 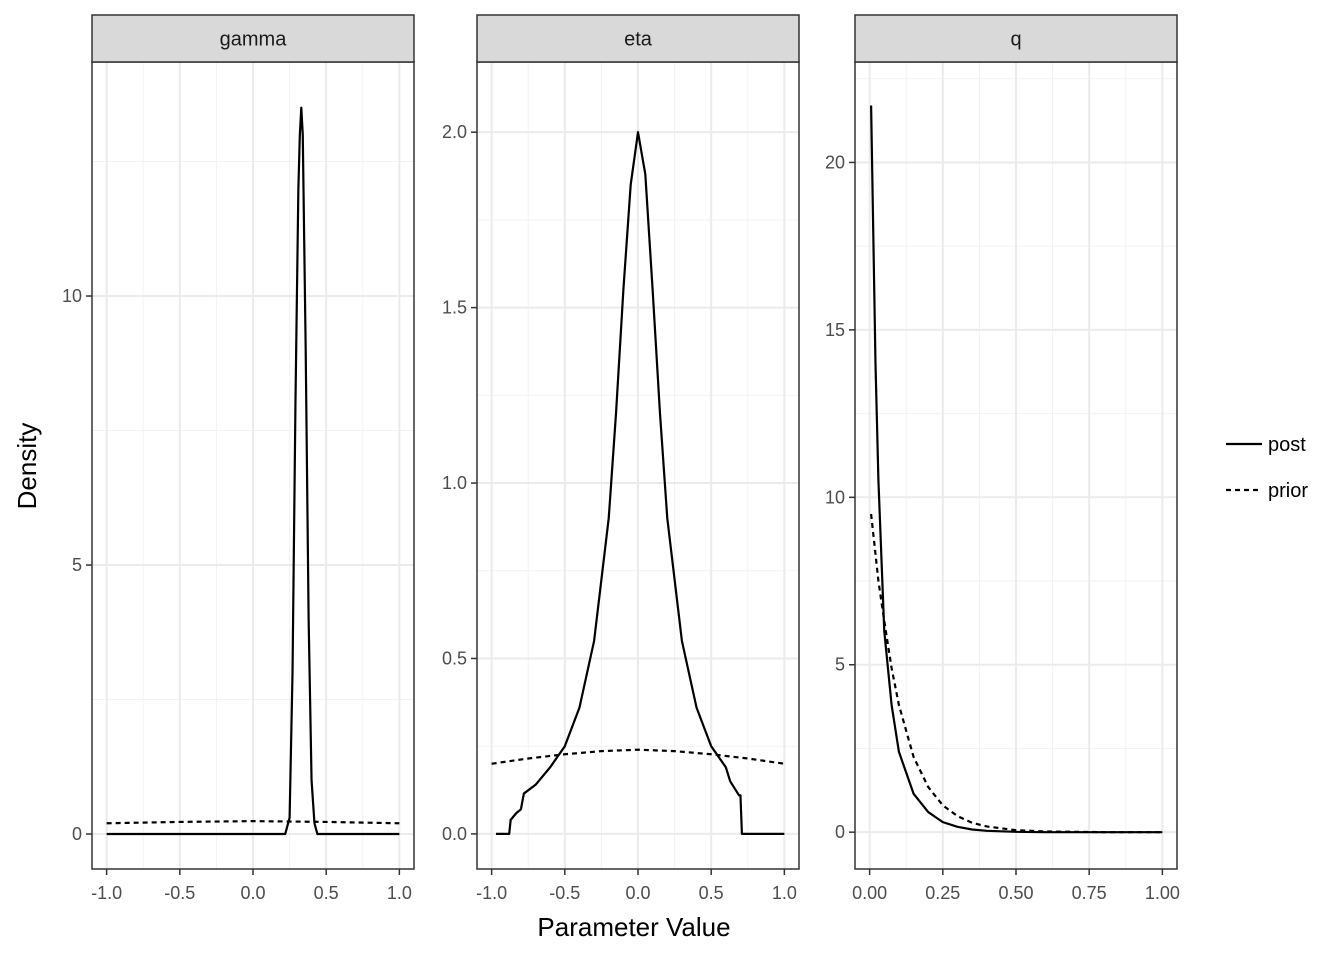 I want to click on x-tick-label: 1.00, so click(x=1162, y=893).